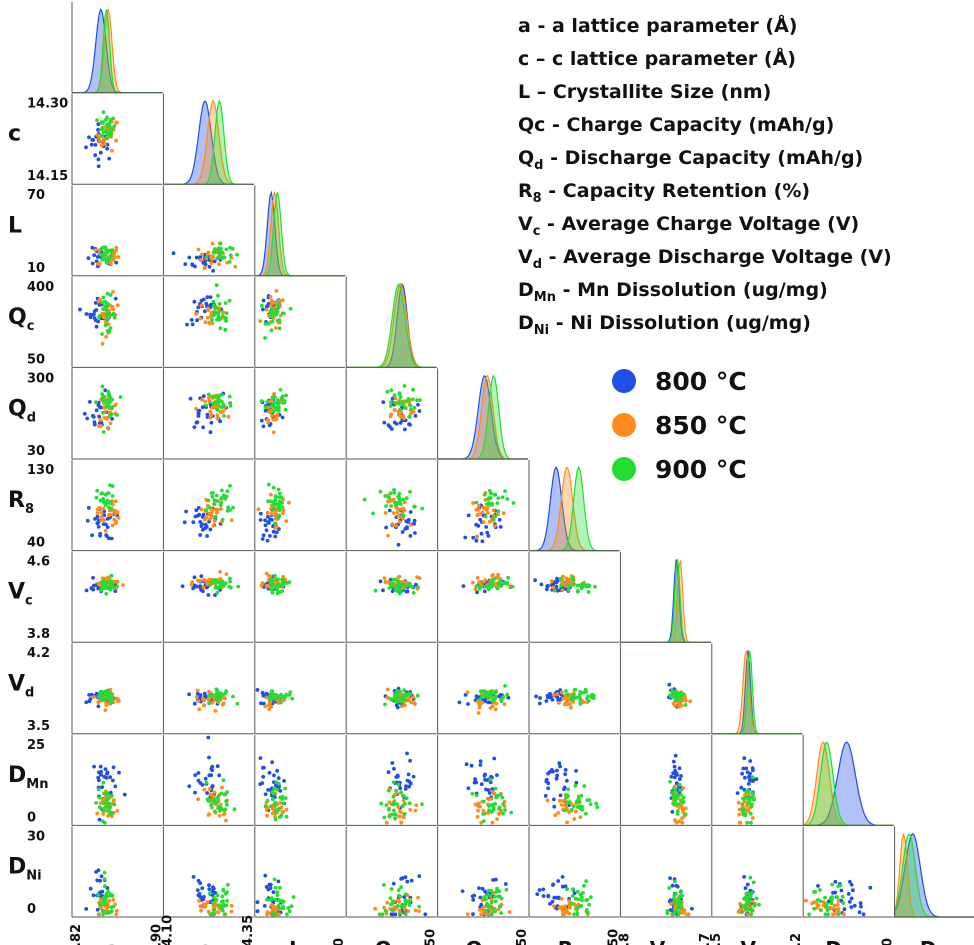 This screenshot has height=945, width=974. What do you see at coordinates (701, 381) in the screenshot?
I see `legend-series-800: 800 °C` at bounding box center [701, 381].